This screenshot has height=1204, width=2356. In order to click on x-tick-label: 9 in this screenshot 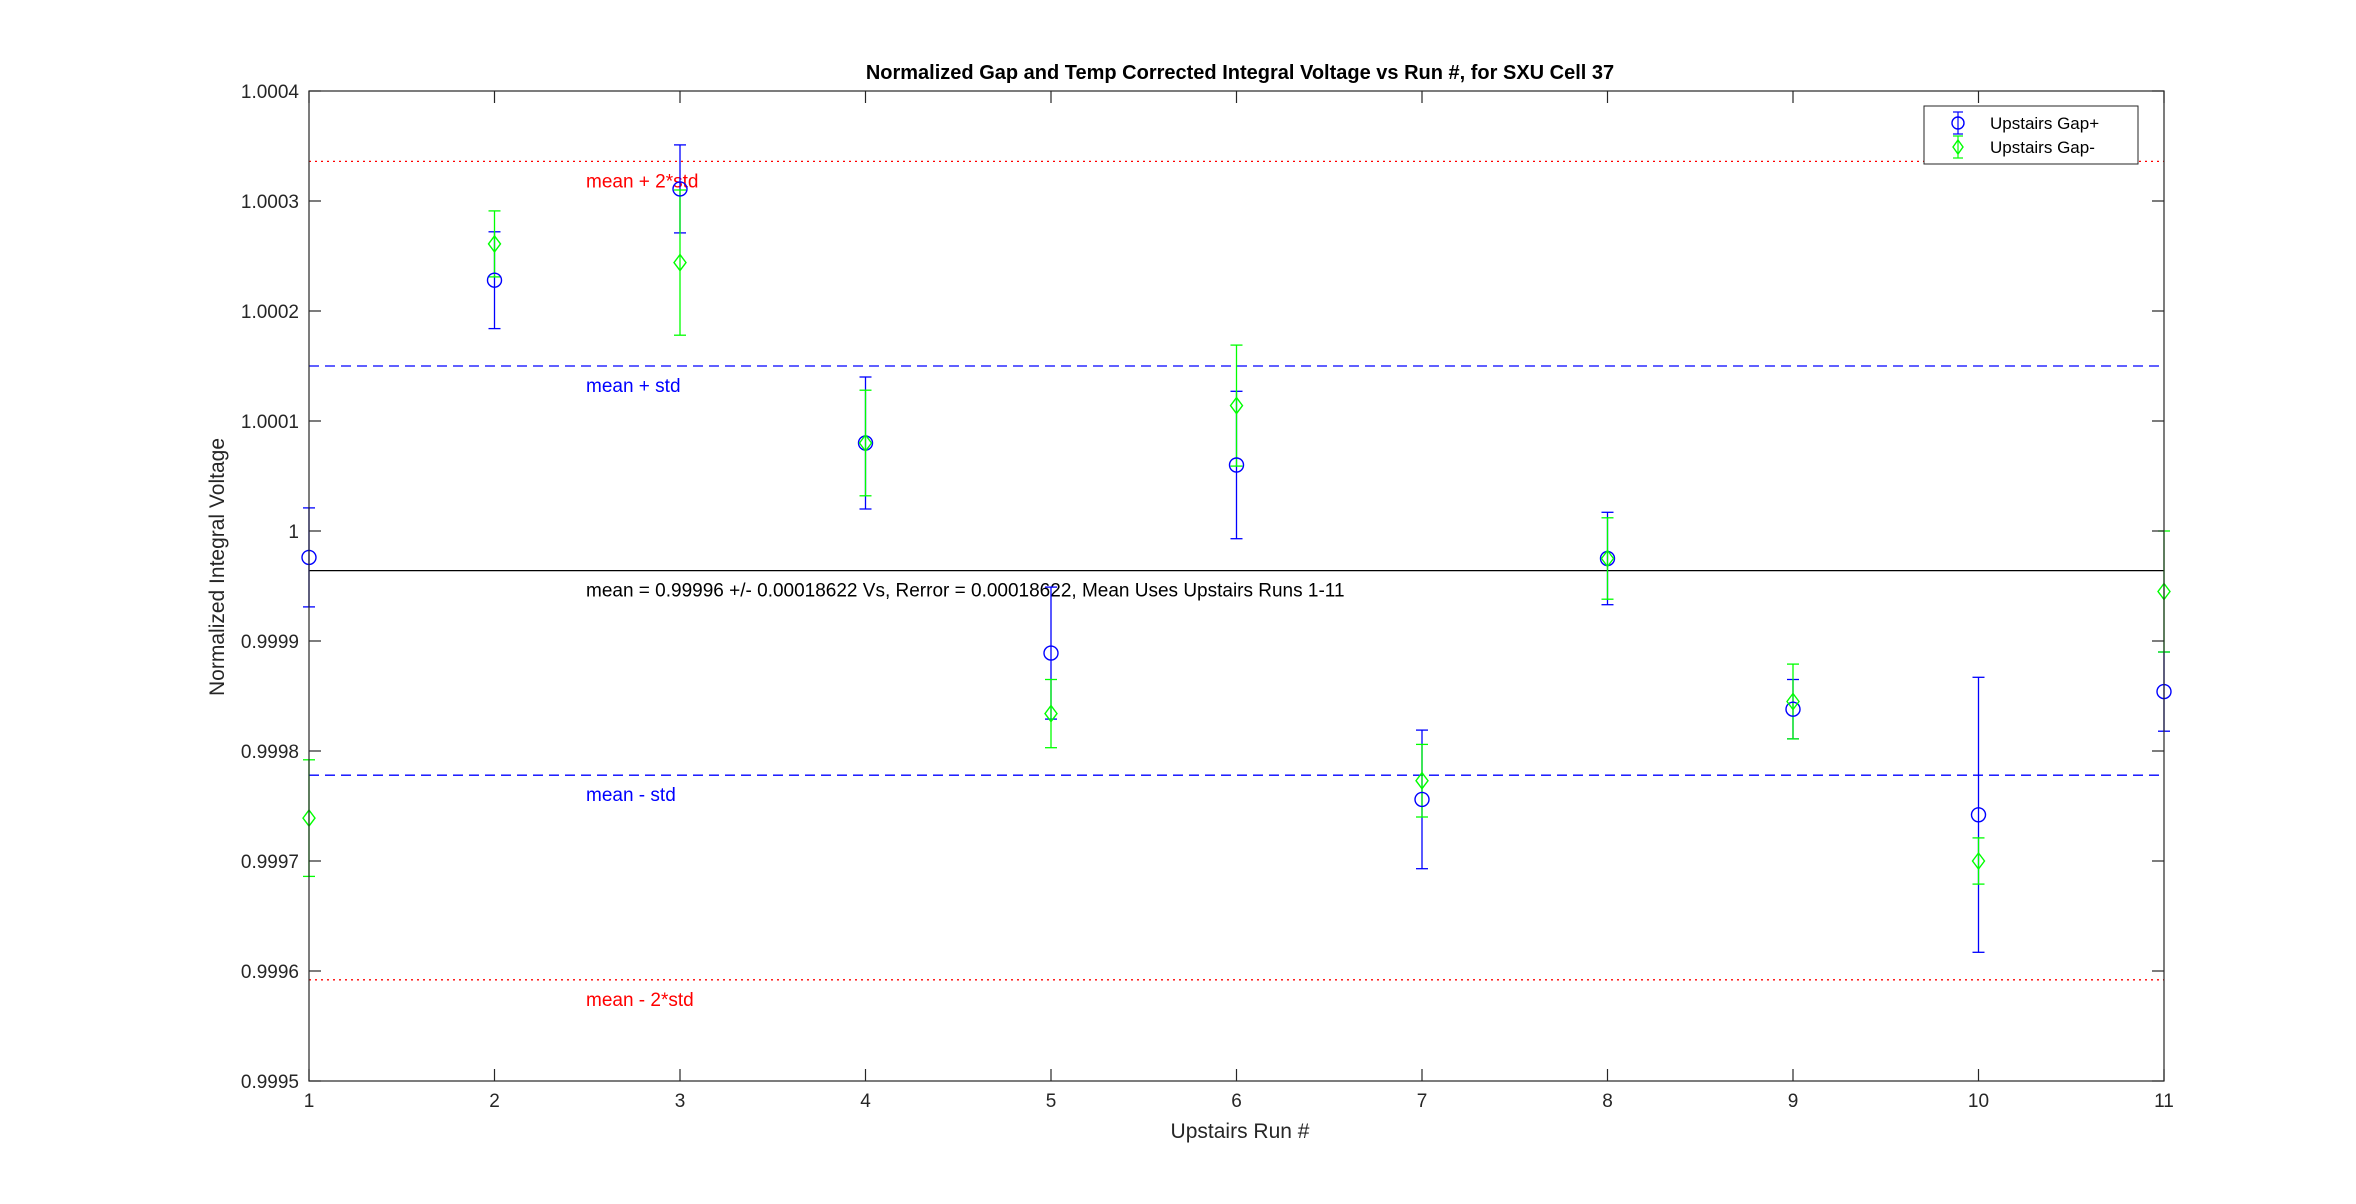, I will do `click(1793, 1101)`.